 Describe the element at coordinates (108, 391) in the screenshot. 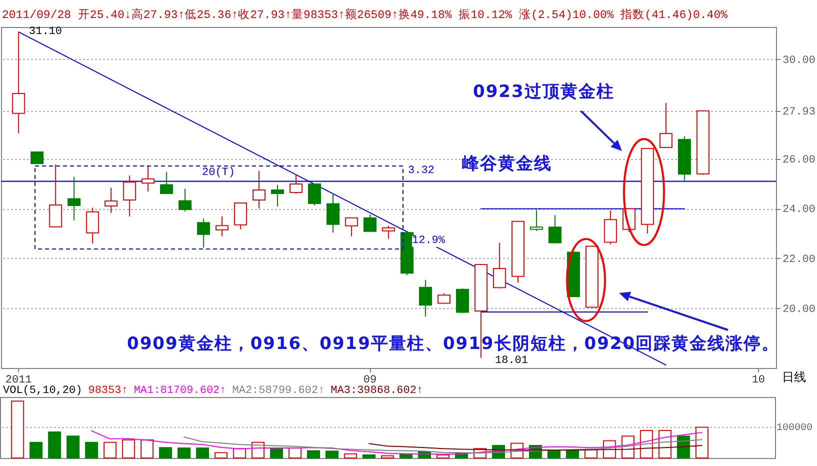

I see `text: 98353↑` at that location.